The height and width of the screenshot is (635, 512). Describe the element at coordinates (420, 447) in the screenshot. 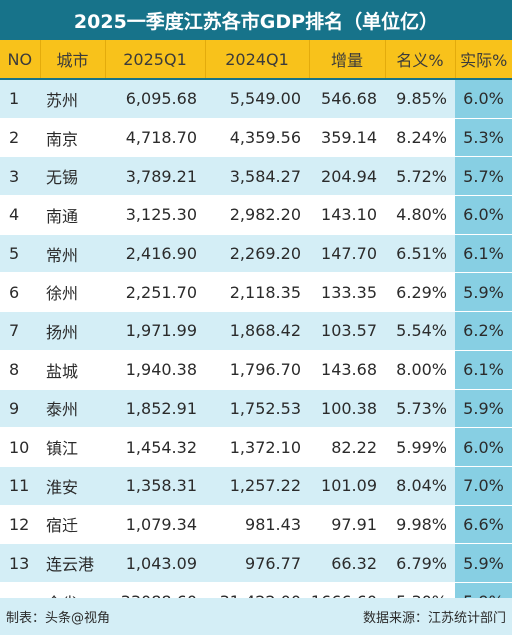

I see `cell-nominal: 5.99%` at that location.